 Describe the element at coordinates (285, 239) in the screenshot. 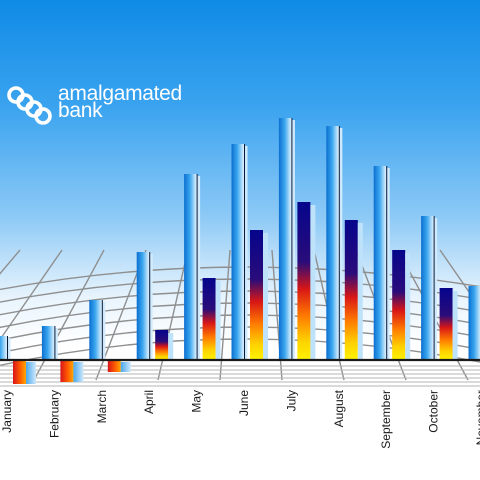

I see `bar-july` at that location.